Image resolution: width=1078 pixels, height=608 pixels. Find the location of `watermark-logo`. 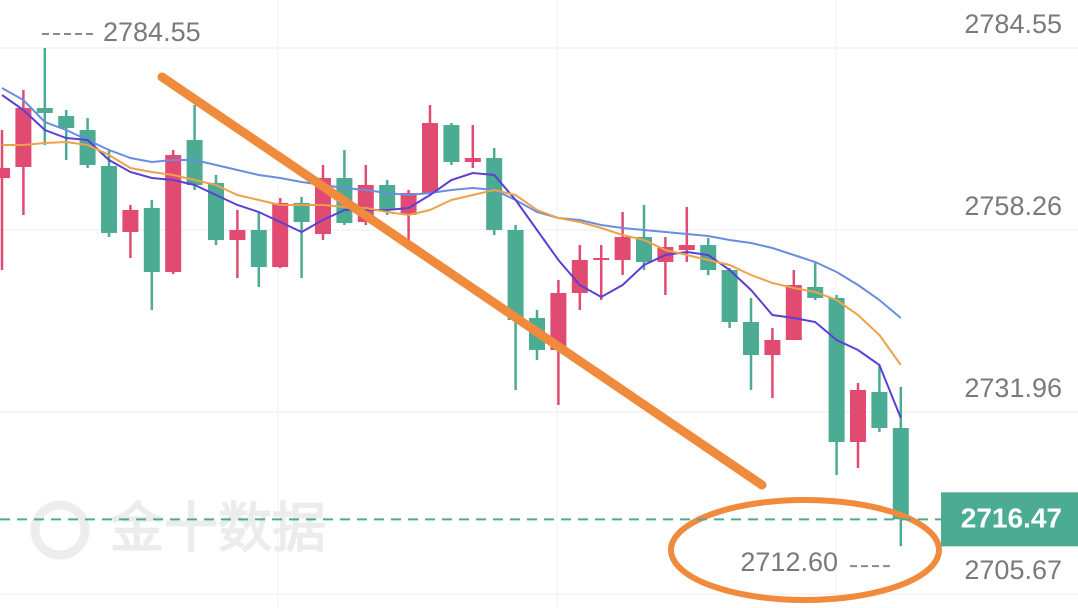

watermark-logo is located at coordinates (60, 530).